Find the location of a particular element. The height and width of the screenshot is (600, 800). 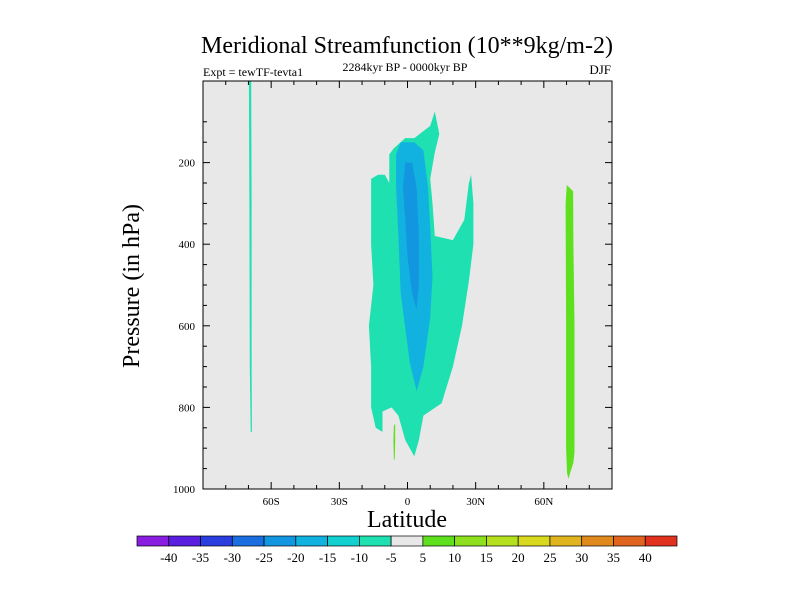

chart-title: Meridional Streamfunction (10**9kg/m-2) is located at coordinates (407, 46).